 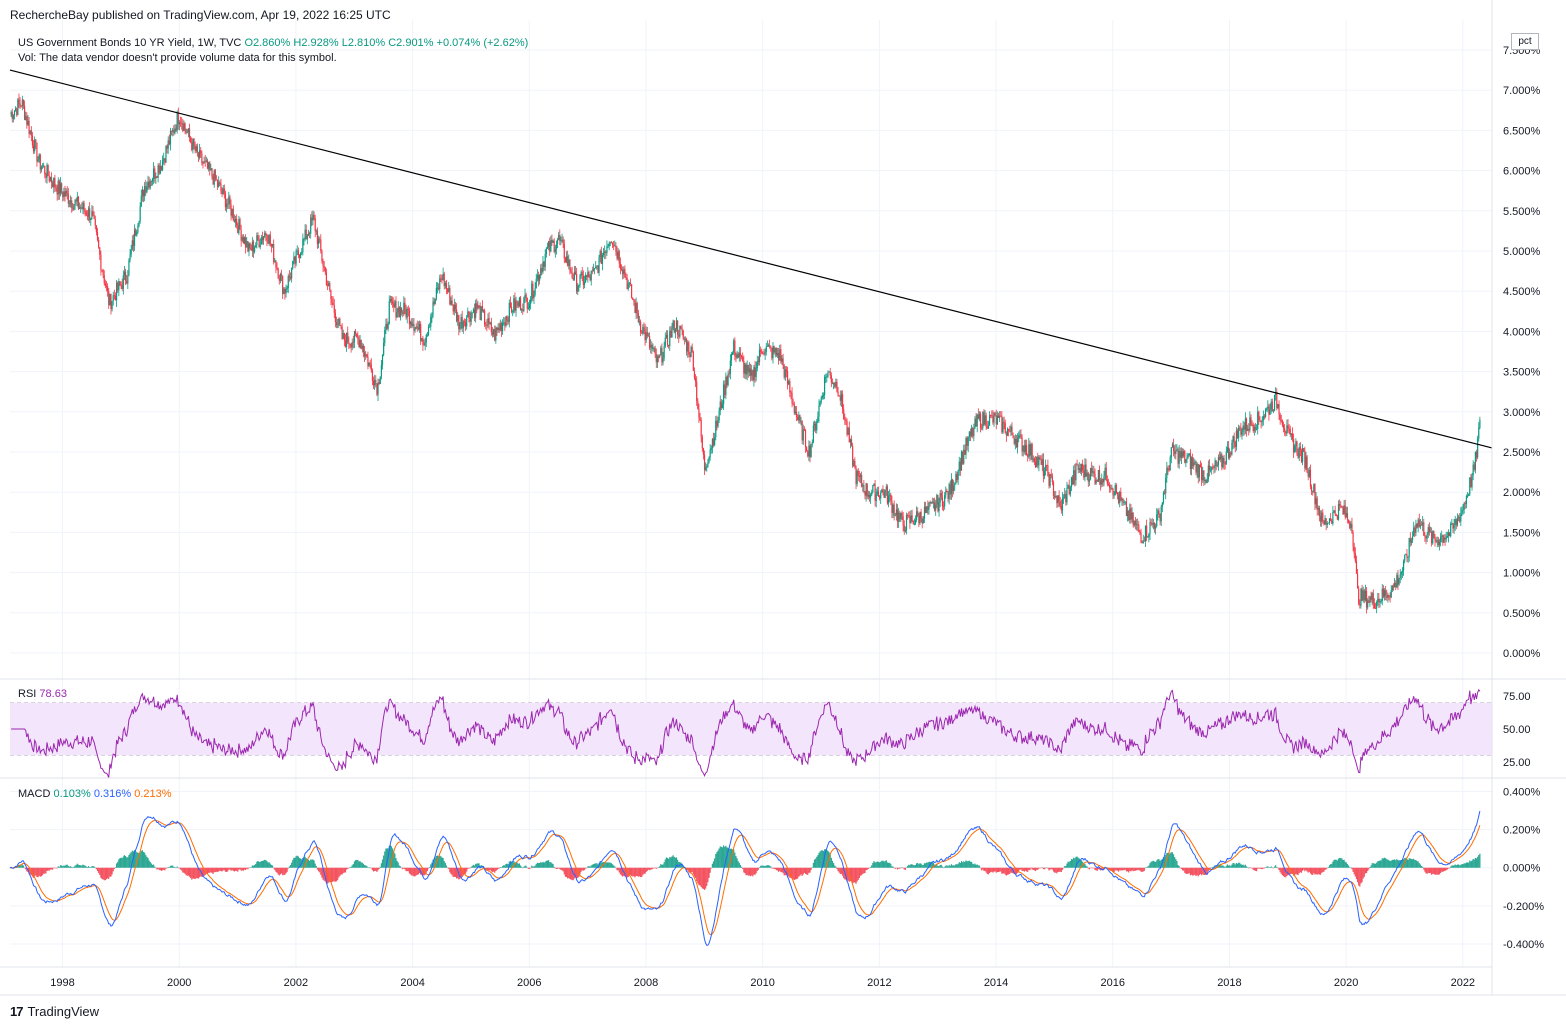 I want to click on symbol-name: US Government Bonds 10 YR Yield, 1W, TVC, so click(x=130, y=43).